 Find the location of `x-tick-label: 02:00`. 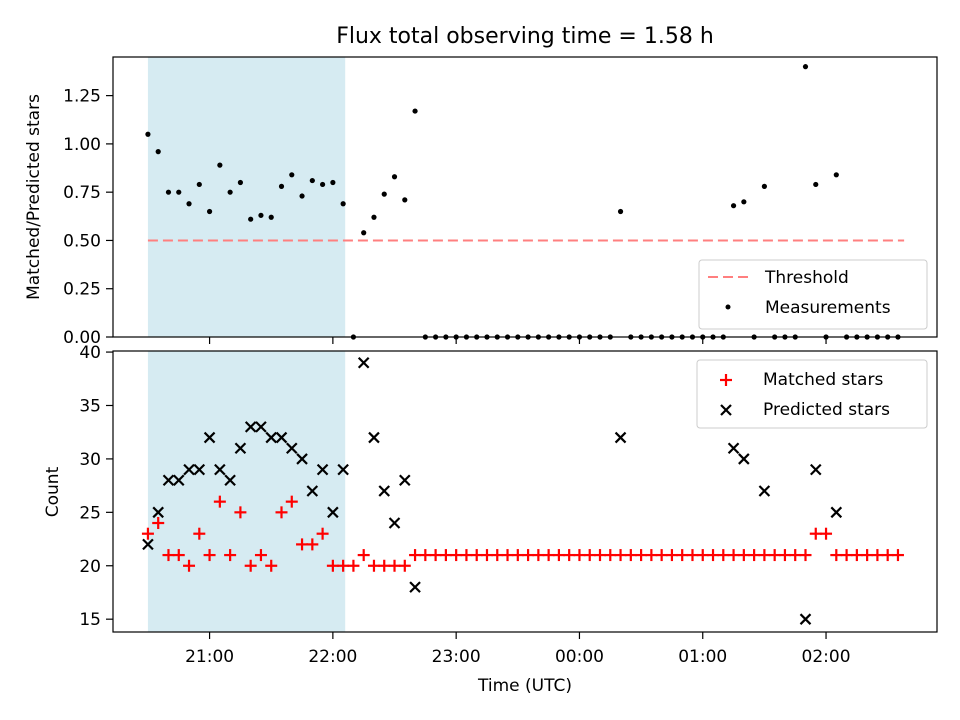

x-tick-label: 02:00 is located at coordinates (826, 657).